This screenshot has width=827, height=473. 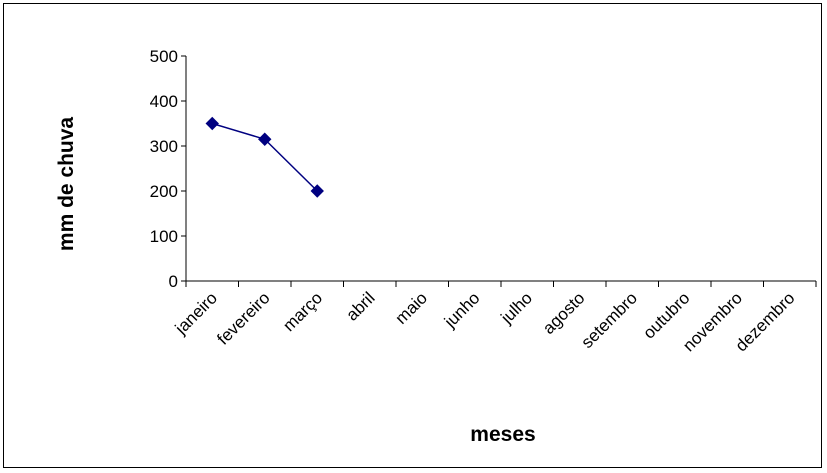 What do you see at coordinates (610, 320) in the screenshot?
I see `x-tick-label: setembro` at bounding box center [610, 320].